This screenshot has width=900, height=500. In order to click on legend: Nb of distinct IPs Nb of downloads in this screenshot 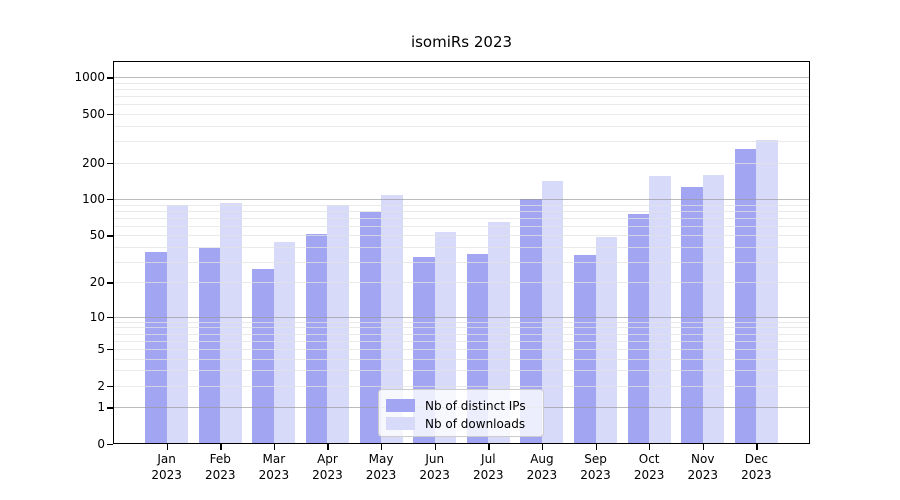, I will do `click(461, 413)`.